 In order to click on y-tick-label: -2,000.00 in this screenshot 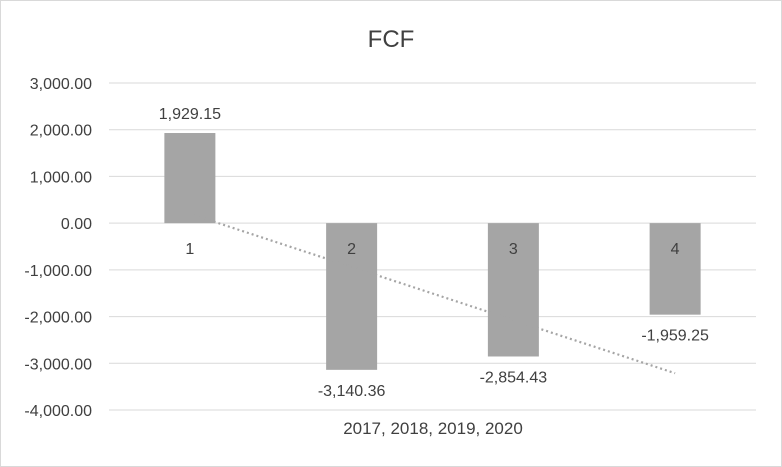, I will do `click(58, 318)`.